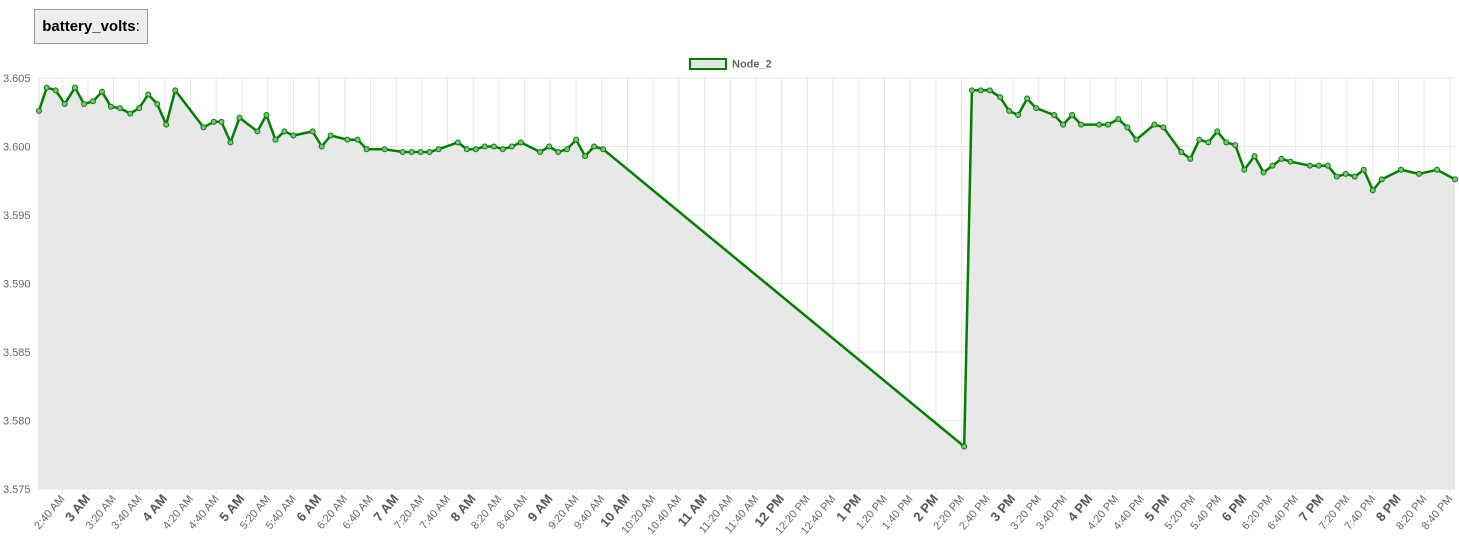  I want to click on title-label: battery_volts, so click(89, 26).